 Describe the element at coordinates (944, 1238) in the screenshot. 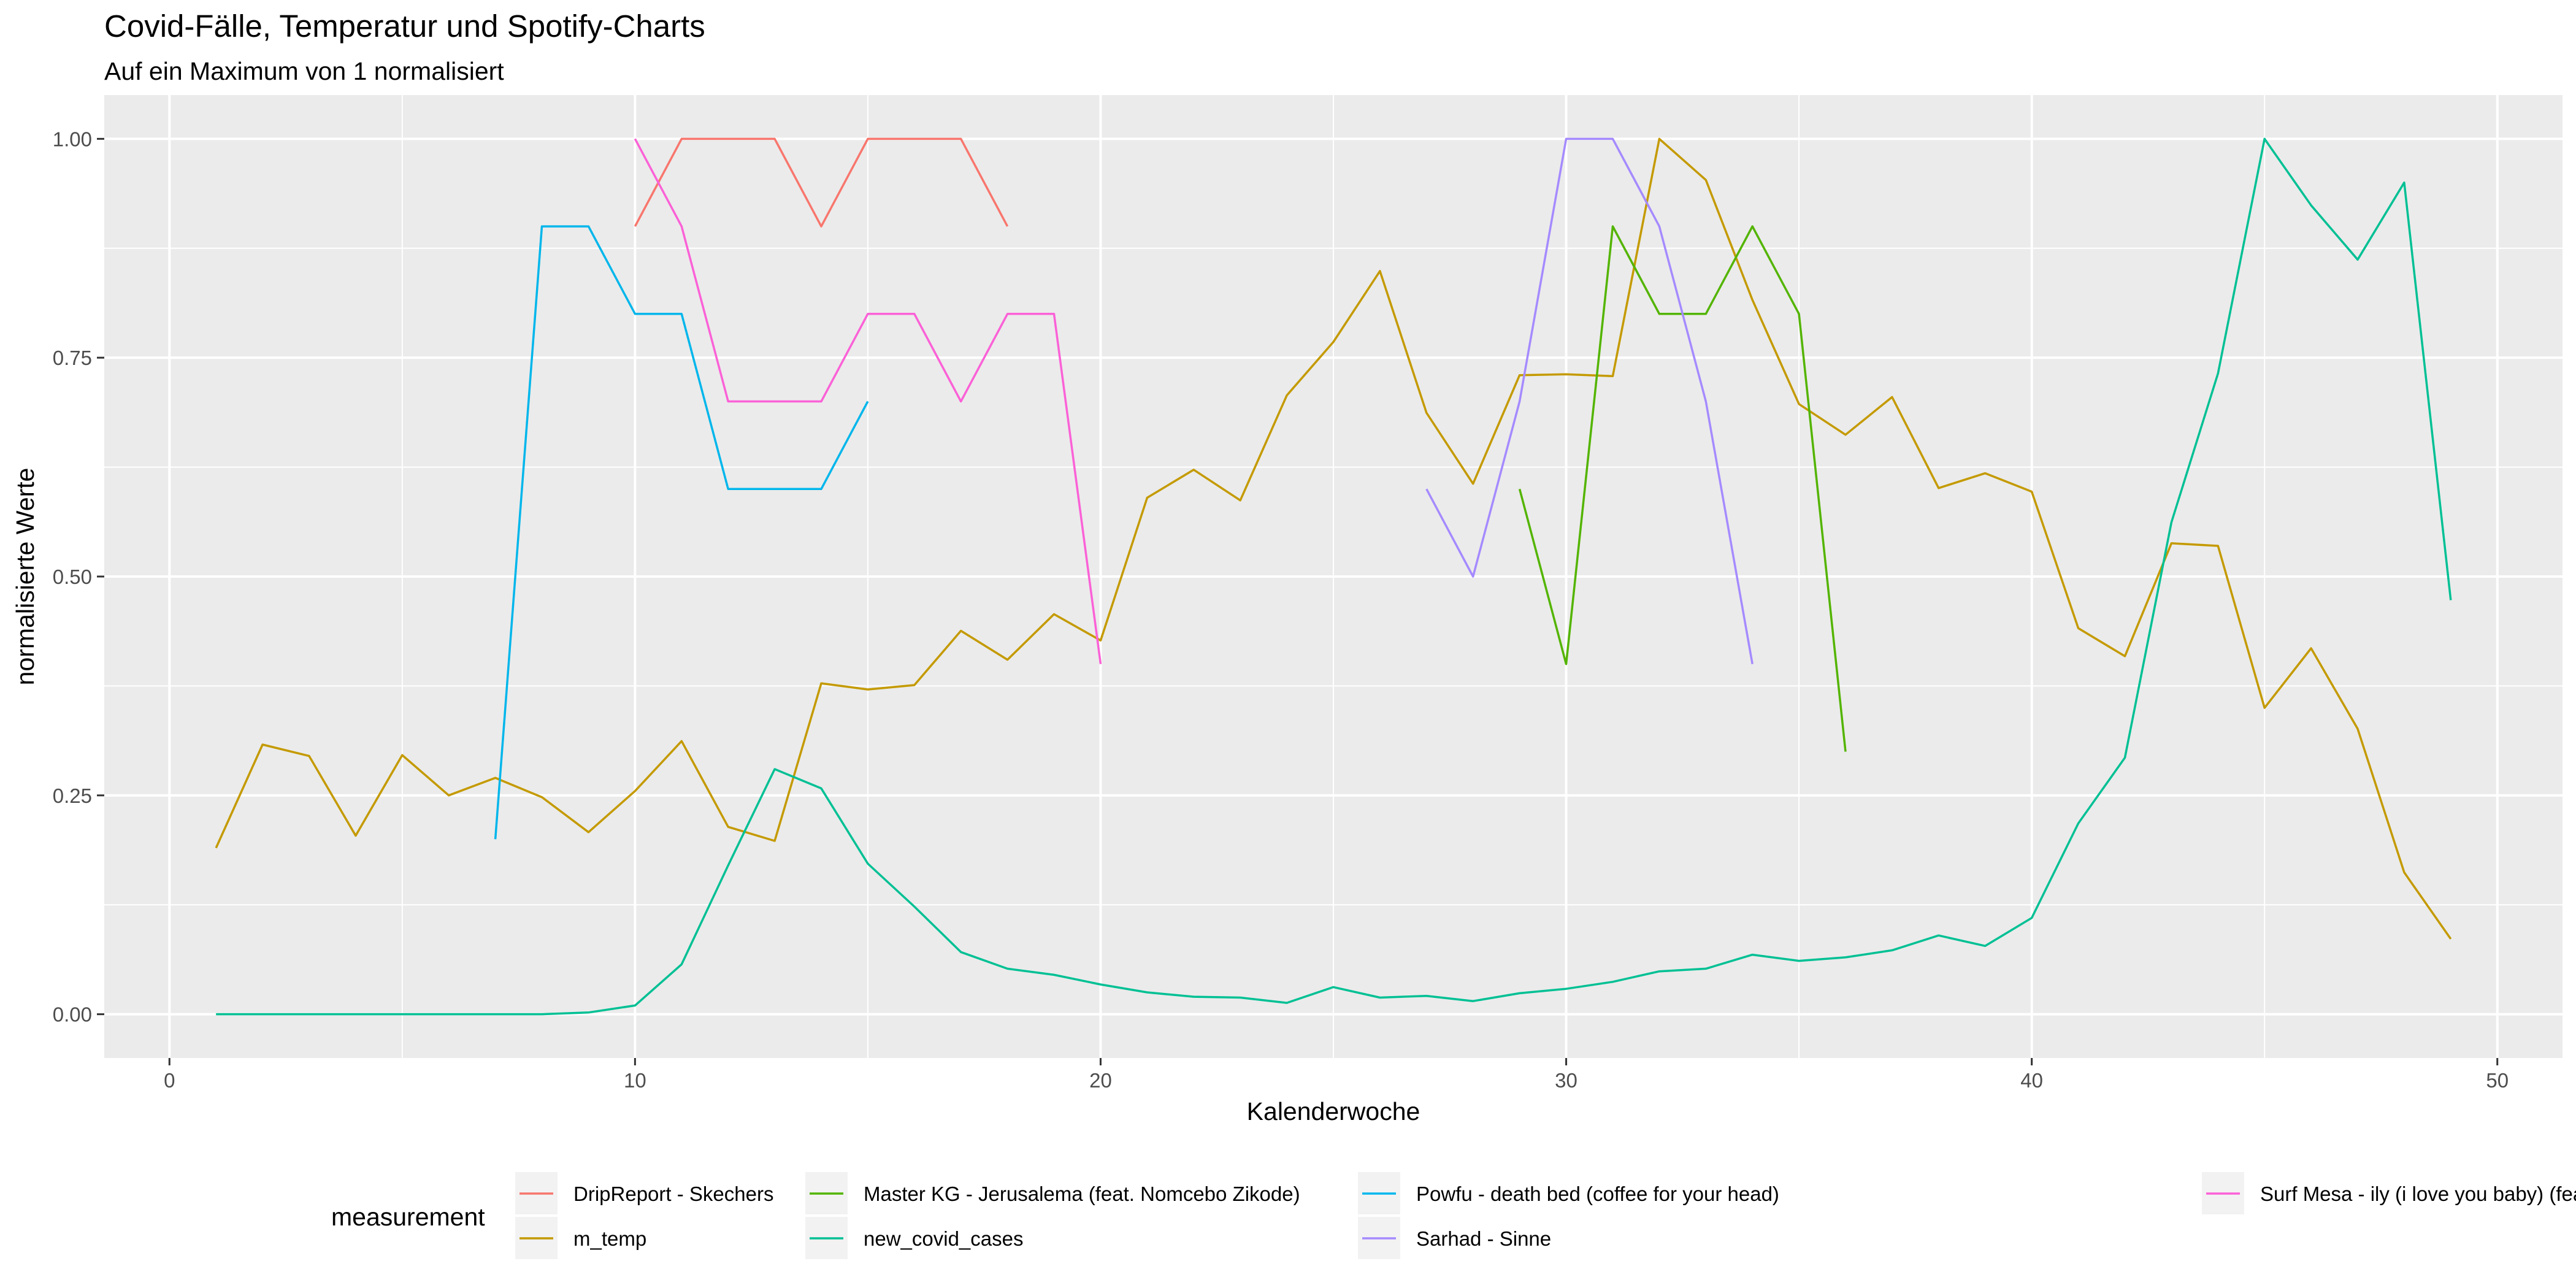

I see `legend-label: new_covid_cases` at that location.